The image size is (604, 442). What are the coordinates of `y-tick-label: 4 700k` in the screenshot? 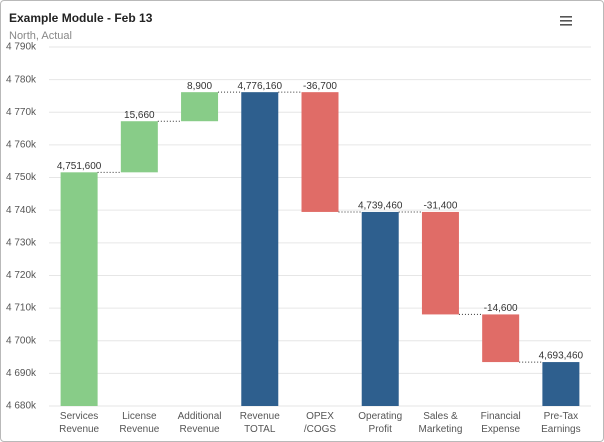 It's located at (21, 340).